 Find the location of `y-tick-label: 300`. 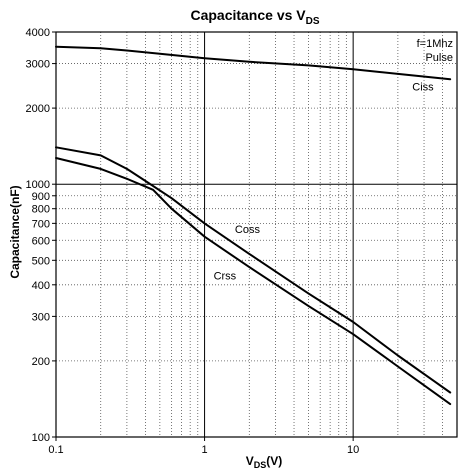

y-tick-label: 300 is located at coordinates (41, 317).